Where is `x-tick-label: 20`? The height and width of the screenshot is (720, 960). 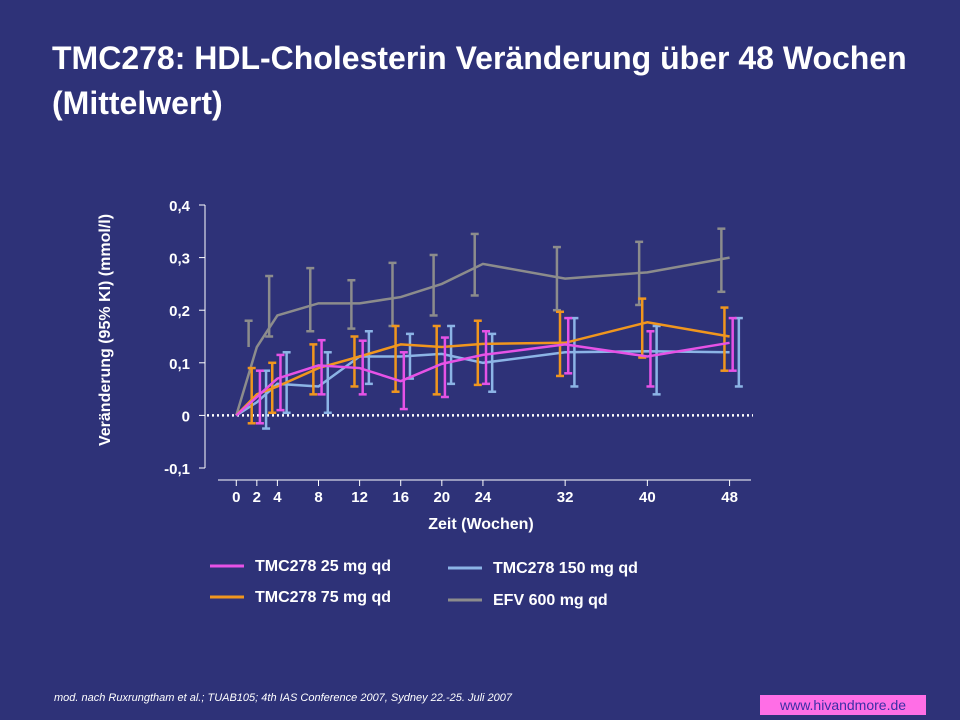
x-tick-label: 20 is located at coordinates (441, 497).